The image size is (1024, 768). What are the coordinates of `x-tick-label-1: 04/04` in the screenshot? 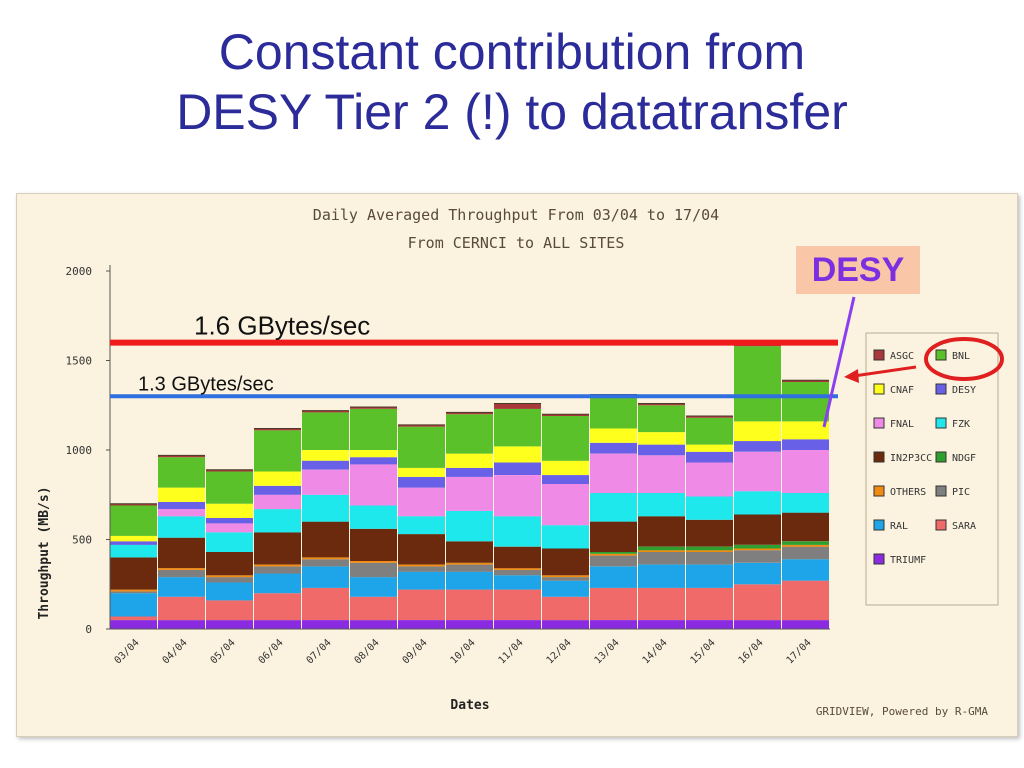 It's located at (175, 651).